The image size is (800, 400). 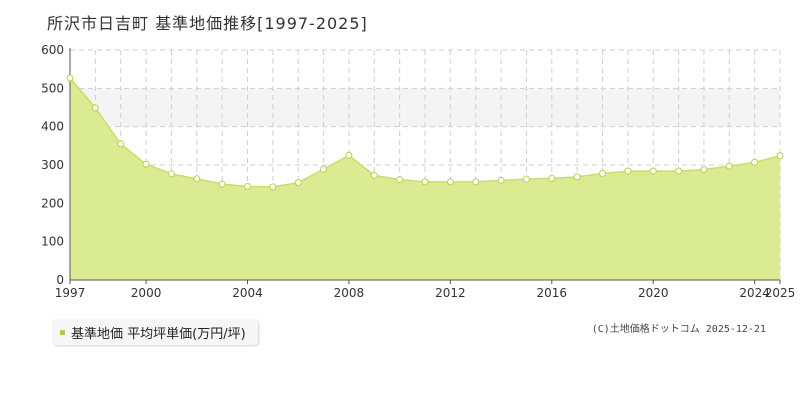 What do you see at coordinates (62, 332) in the screenshot?
I see `legend-marker-icon` at bounding box center [62, 332].